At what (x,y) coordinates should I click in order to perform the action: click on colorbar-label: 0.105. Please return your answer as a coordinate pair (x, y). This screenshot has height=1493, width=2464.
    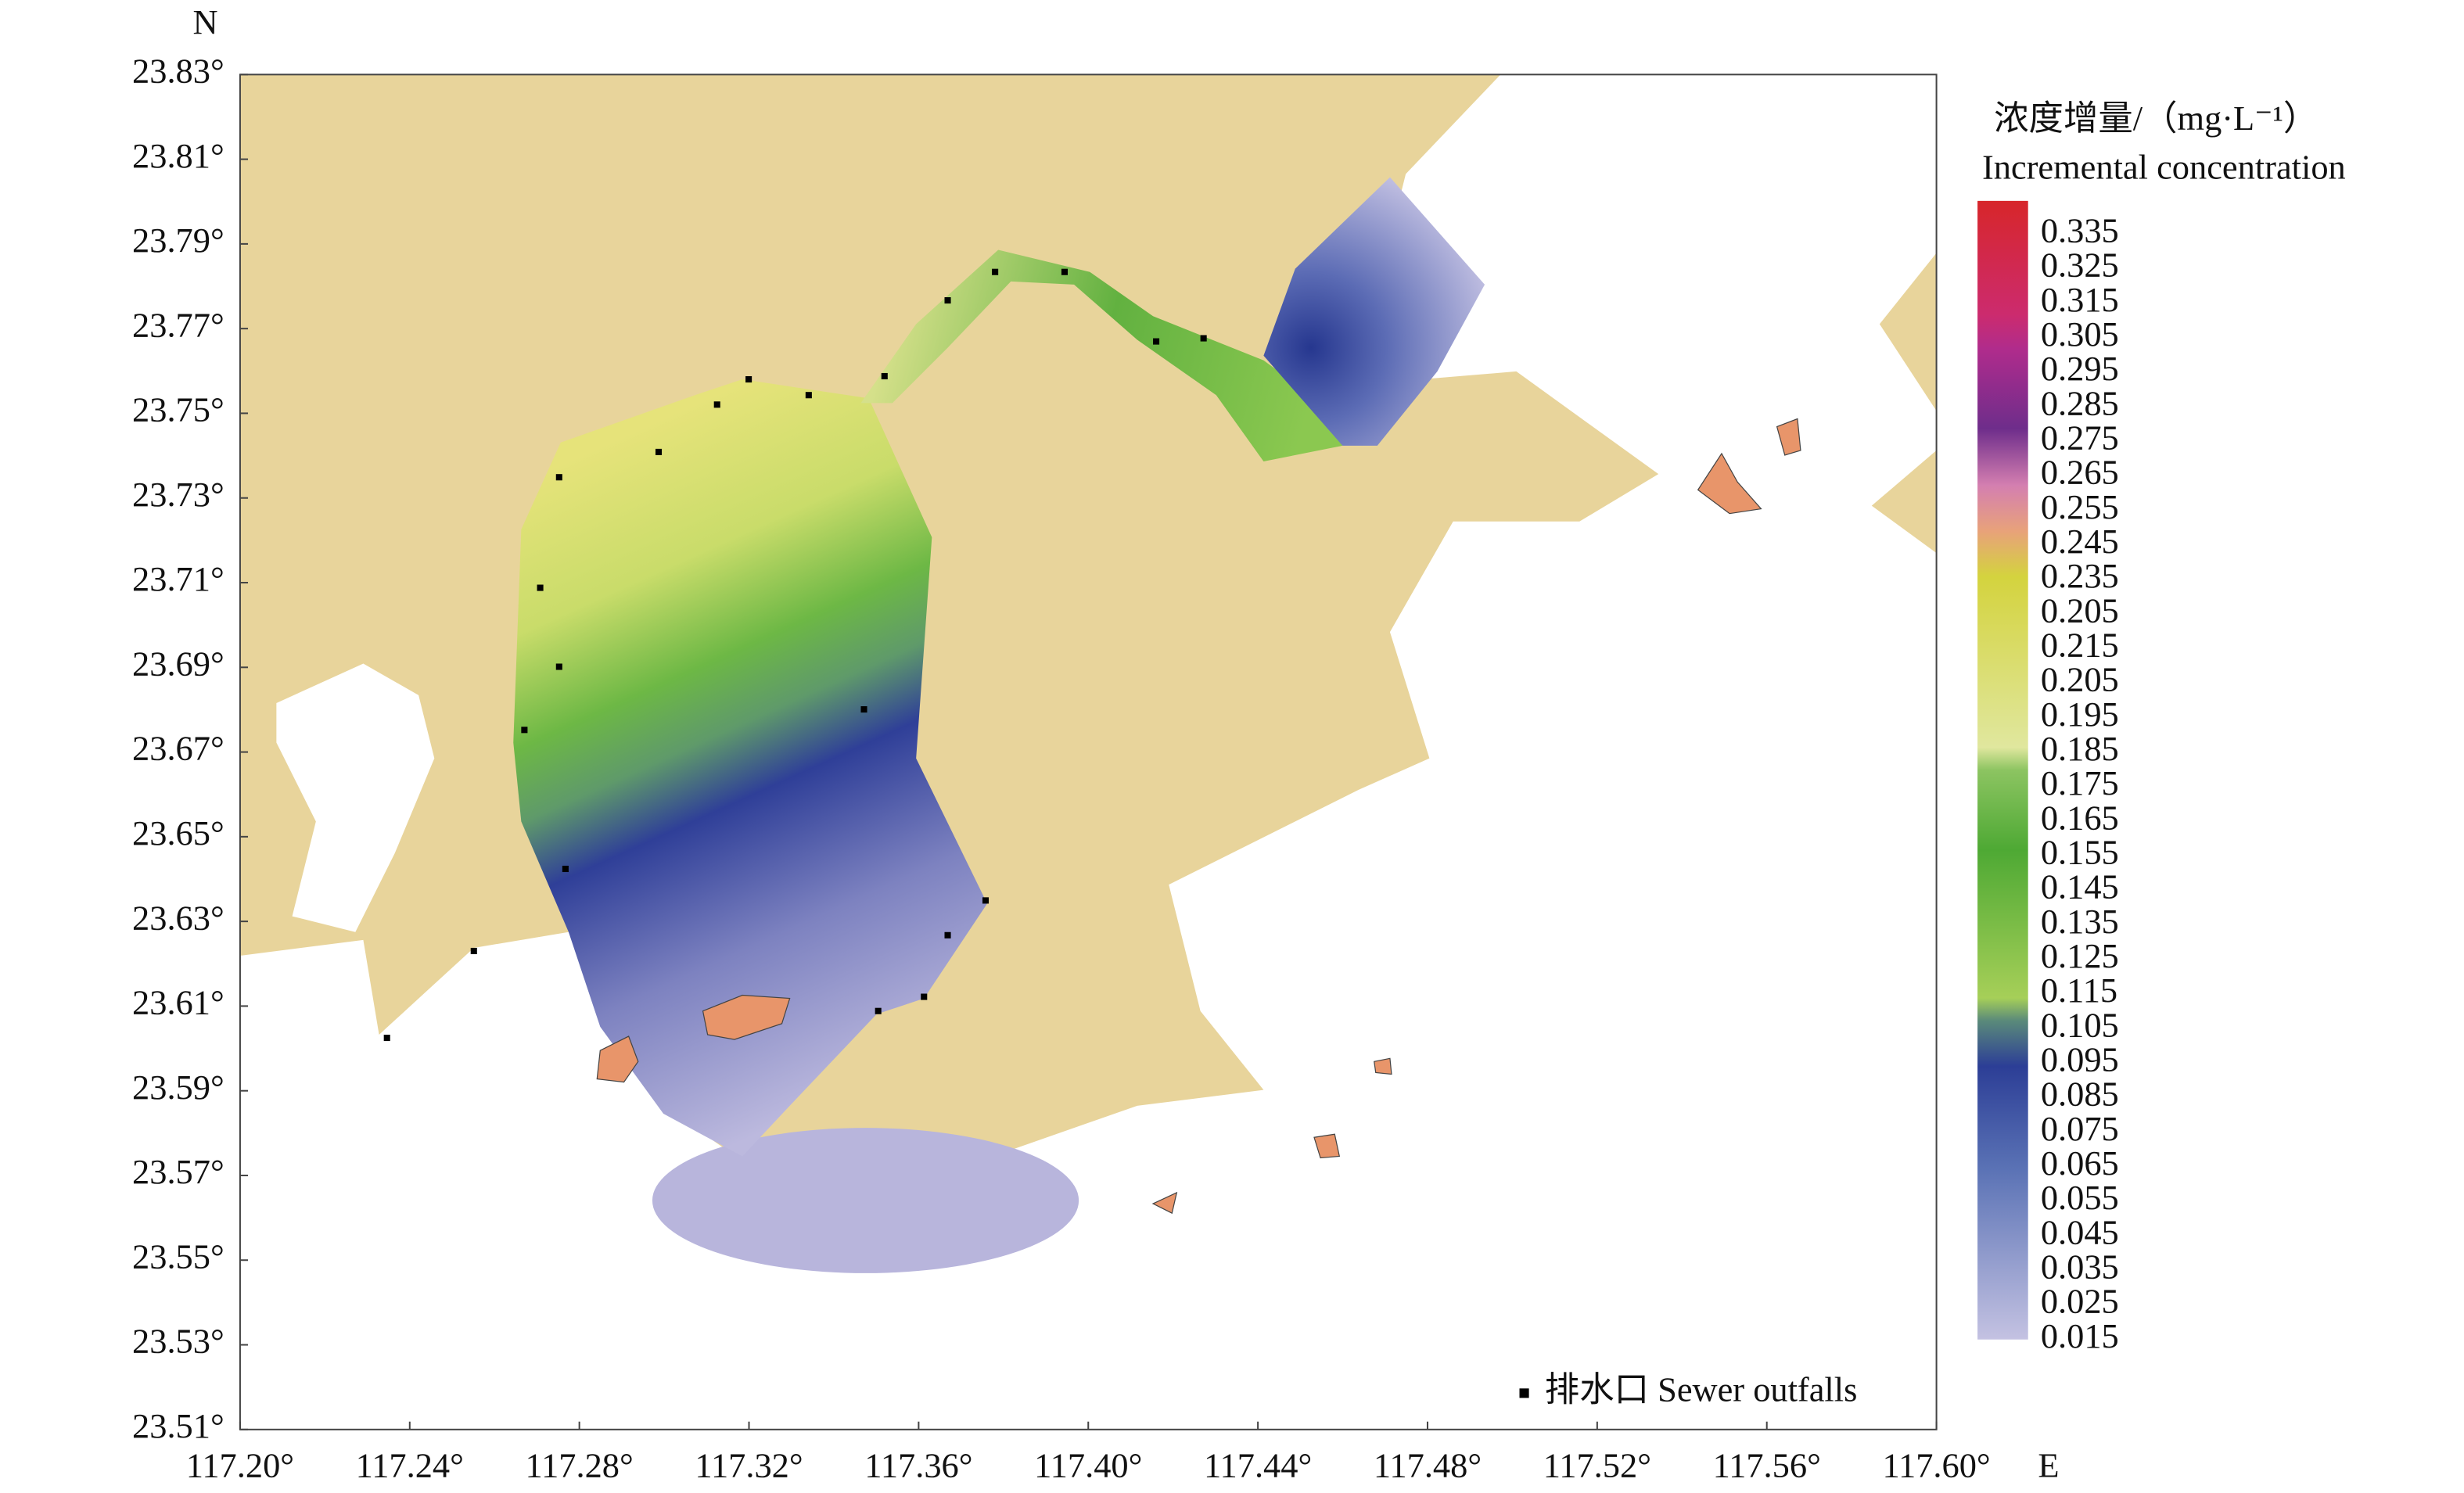
    Looking at the image, I should click on (2080, 1024).